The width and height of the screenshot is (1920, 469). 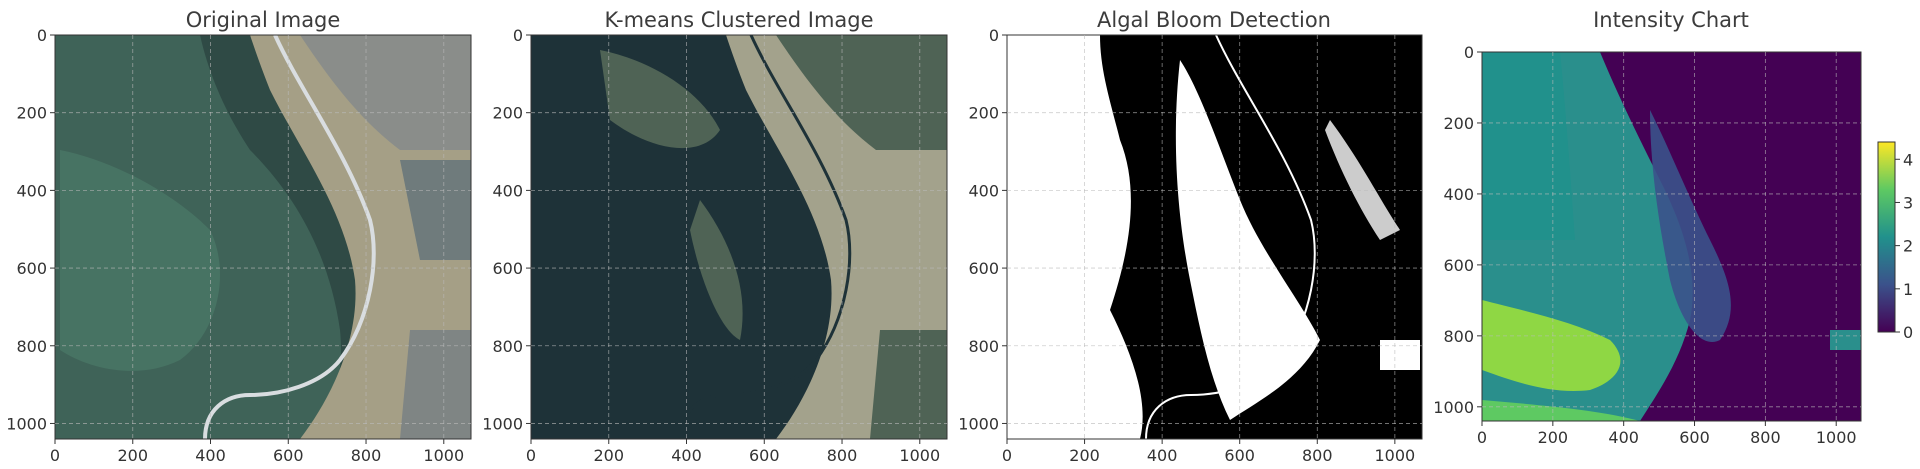 I want to click on title-intensity: Intensity Chart, so click(x=1671, y=20).